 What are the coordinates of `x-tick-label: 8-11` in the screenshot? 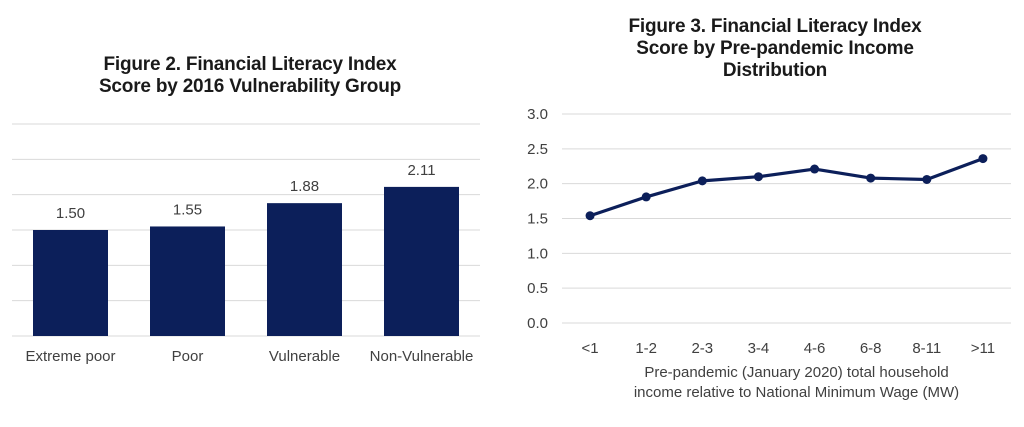 It's located at (926, 348).